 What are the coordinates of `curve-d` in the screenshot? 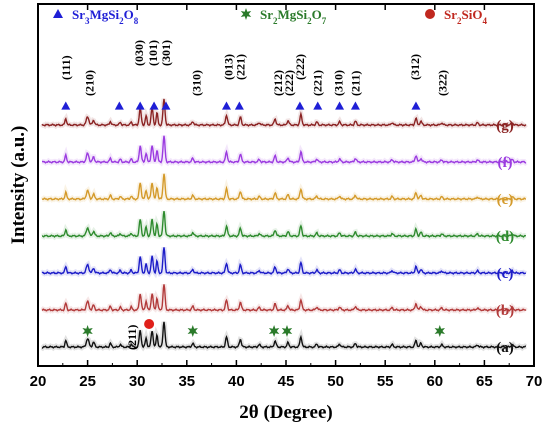 It's located at (284, 224).